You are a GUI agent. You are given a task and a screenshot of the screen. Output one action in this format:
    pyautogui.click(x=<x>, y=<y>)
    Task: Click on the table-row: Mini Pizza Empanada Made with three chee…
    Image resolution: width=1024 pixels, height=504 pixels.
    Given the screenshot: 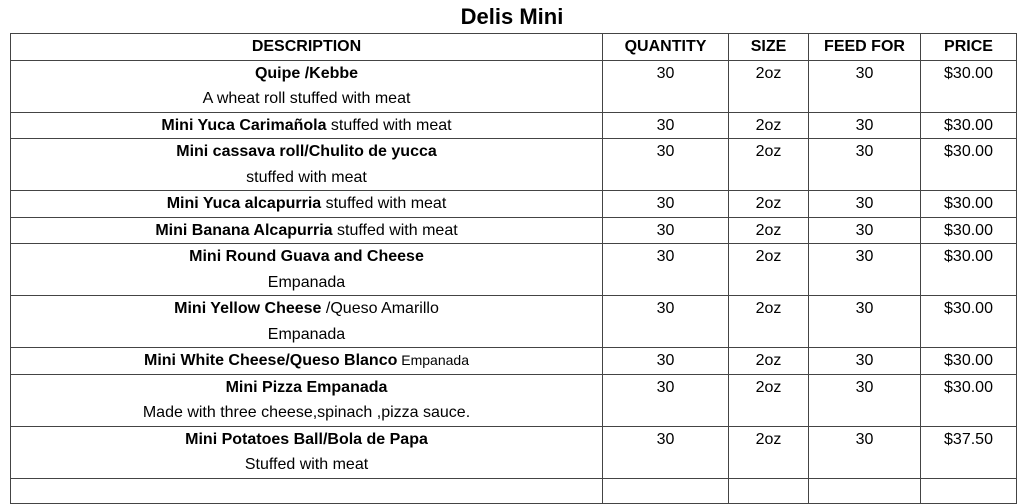 What is the action you would take?
    pyautogui.click(x=513, y=400)
    